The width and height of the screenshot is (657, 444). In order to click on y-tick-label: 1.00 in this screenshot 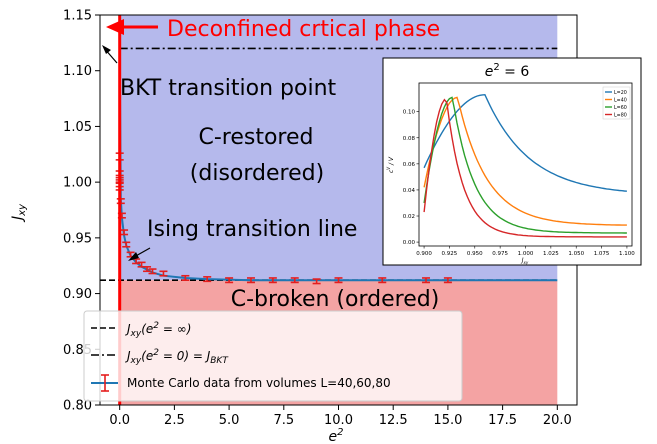, I will do `click(77, 183)`.